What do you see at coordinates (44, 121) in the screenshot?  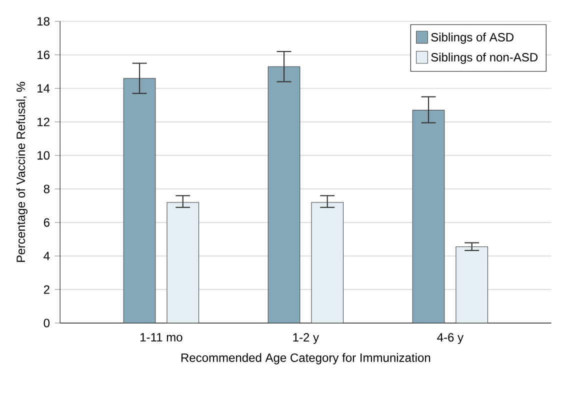 I see `y-tick-label: 12` at bounding box center [44, 121].